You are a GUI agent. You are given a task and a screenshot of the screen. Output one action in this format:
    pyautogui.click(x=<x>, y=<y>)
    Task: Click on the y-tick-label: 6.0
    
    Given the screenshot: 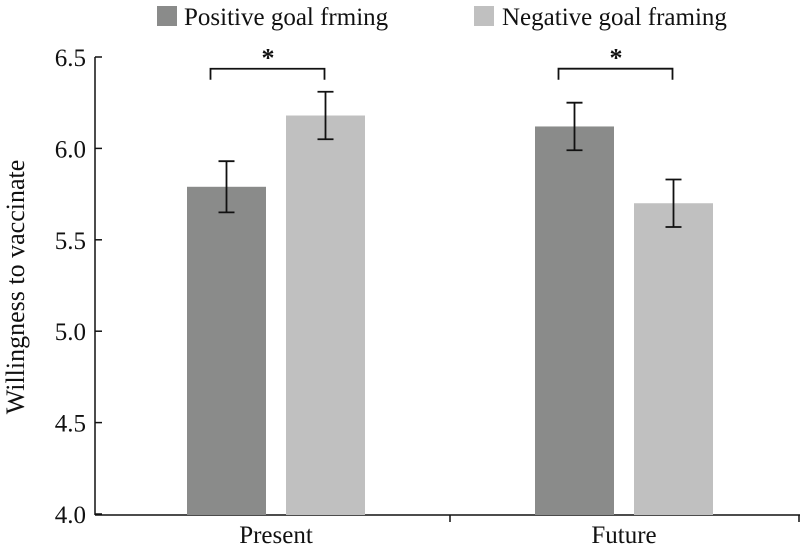 What is the action you would take?
    pyautogui.click(x=70, y=149)
    